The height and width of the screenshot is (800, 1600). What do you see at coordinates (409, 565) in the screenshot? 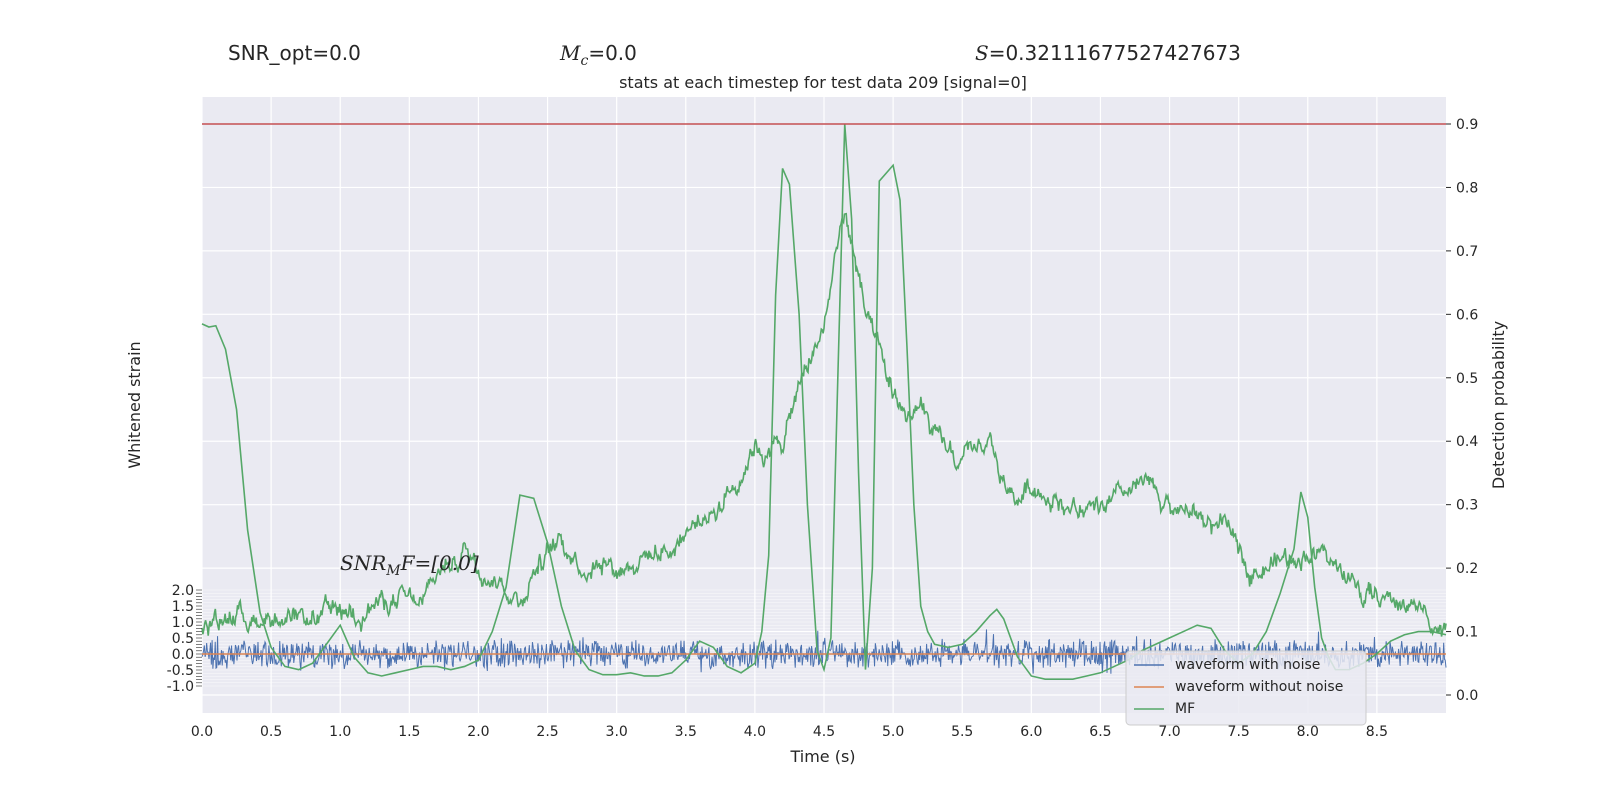
I see `snr-mf-annotation: SNRMF=[0.0]` at bounding box center [409, 565].